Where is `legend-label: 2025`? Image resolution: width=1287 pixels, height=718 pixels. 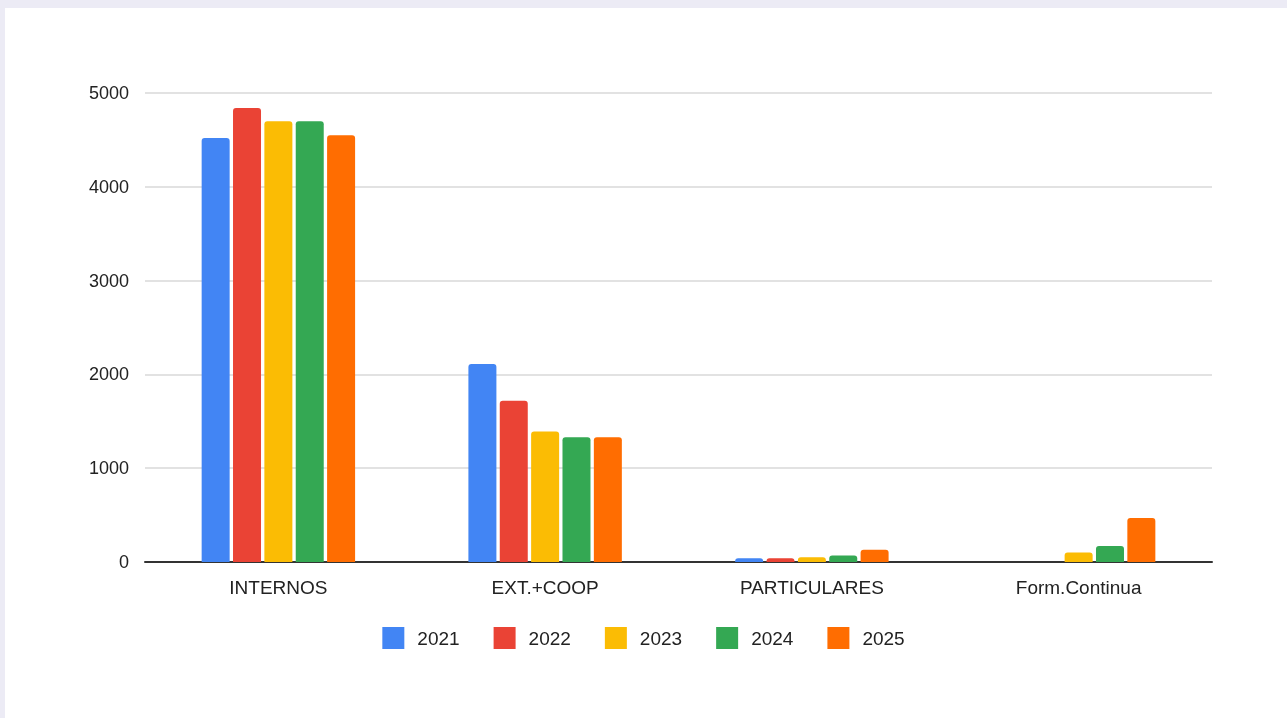
legend-label: 2025 is located at coordinates (883, 638).